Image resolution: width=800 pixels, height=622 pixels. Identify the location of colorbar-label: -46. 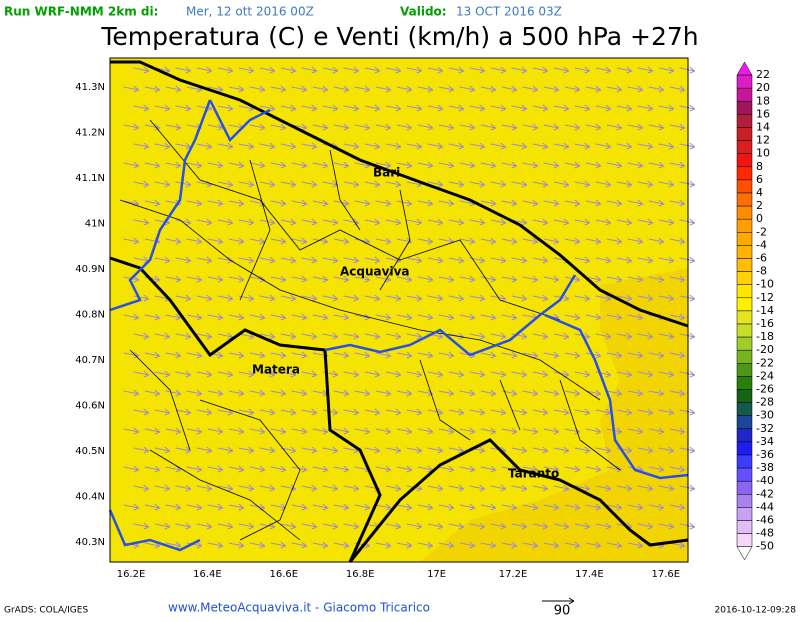
(765, 520).